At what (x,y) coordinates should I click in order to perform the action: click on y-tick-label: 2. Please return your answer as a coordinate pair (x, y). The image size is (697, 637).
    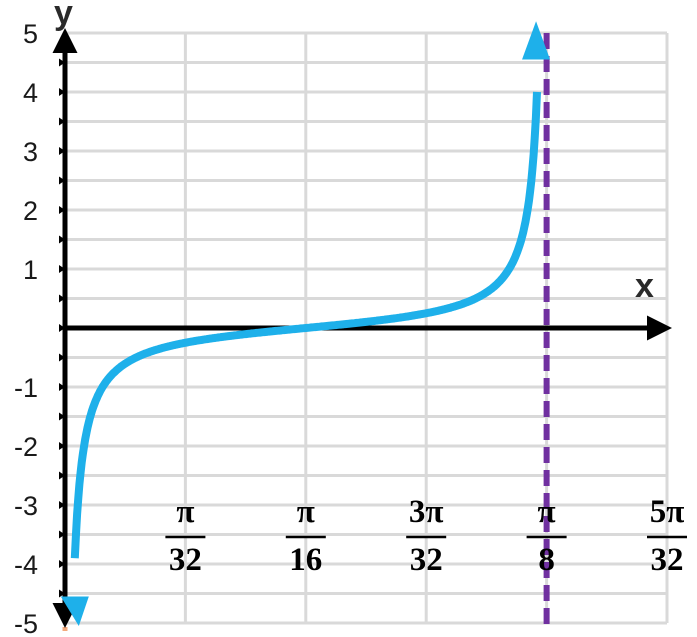
    Looking at the image, I should click on (30, 211).